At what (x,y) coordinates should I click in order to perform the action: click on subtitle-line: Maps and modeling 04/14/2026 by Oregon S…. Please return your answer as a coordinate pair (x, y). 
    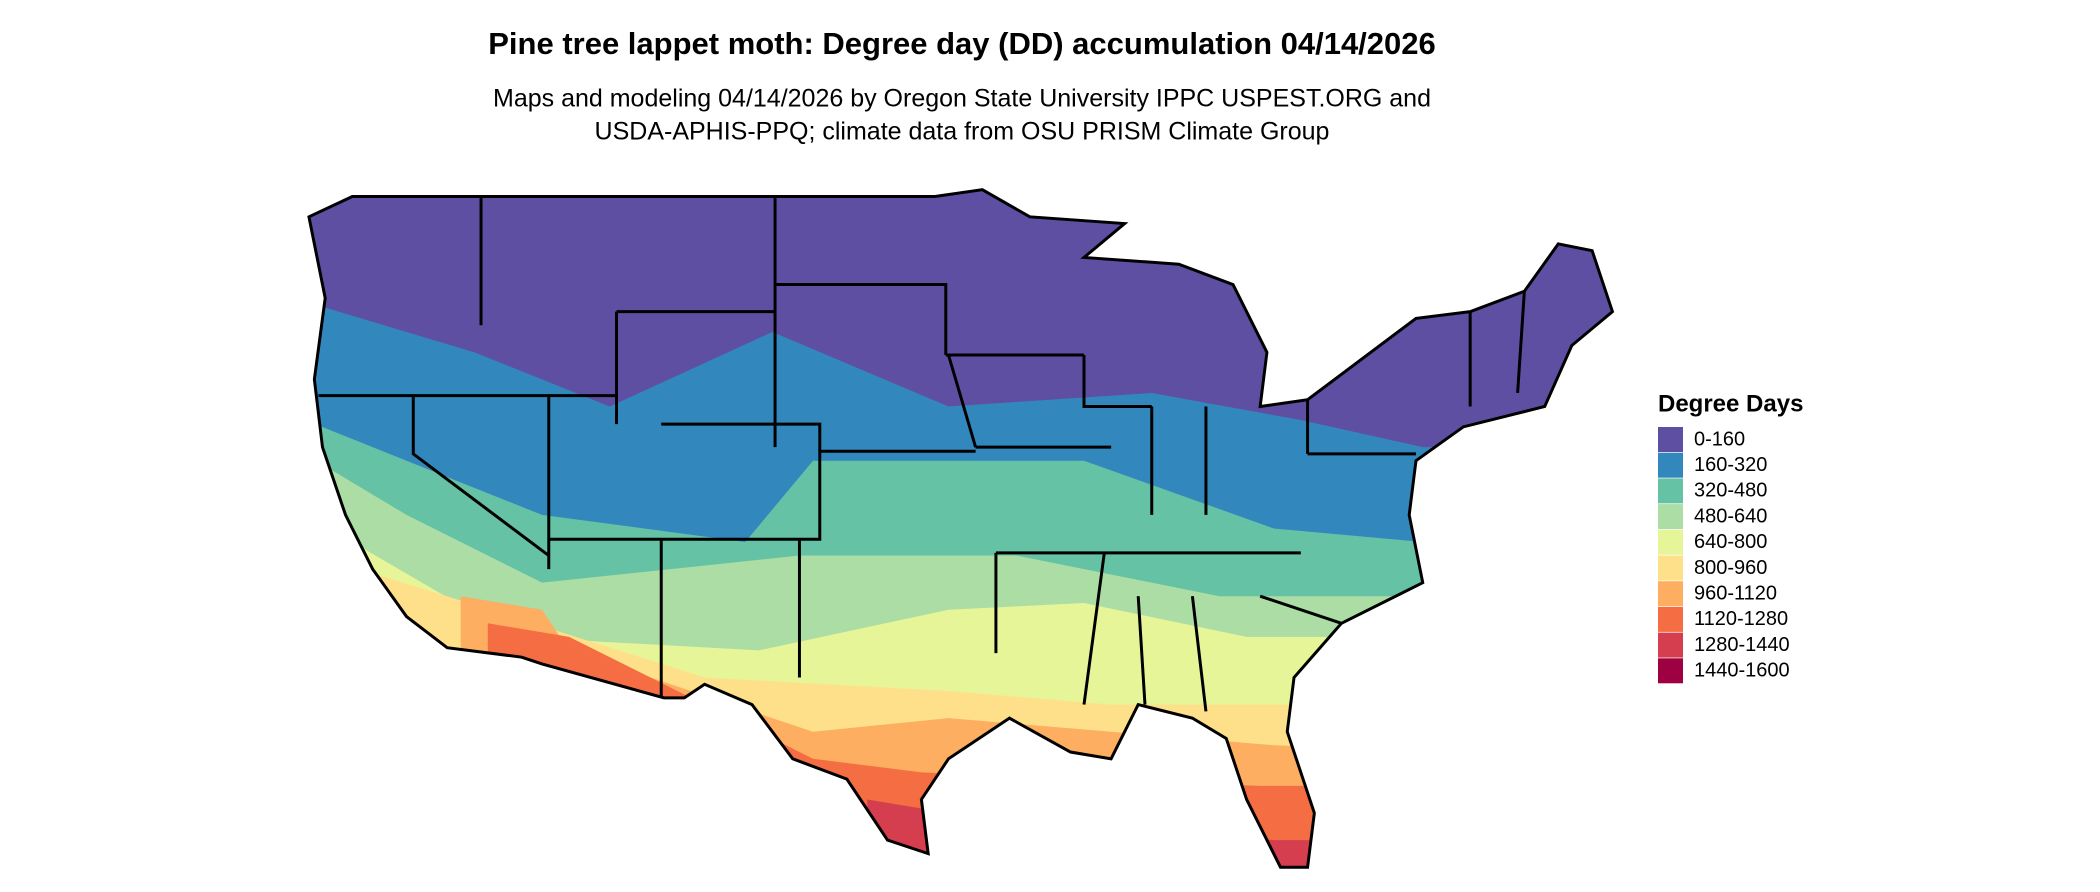
    Looking at the image, I should click on (962, 99).